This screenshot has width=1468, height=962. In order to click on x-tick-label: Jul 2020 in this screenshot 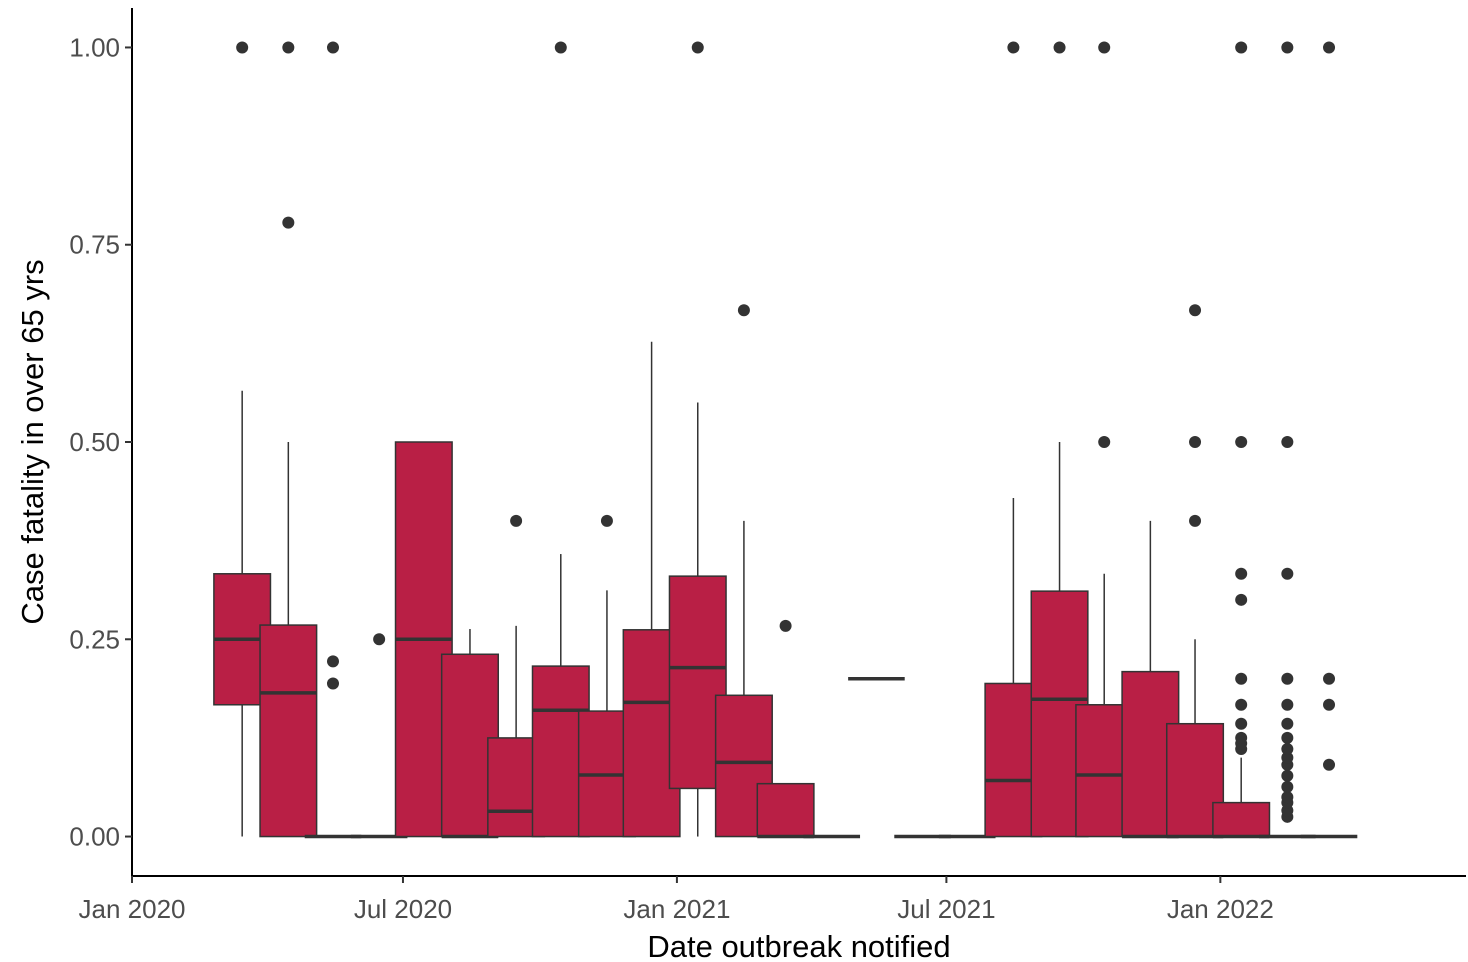, I will do `click(403, 909)`.